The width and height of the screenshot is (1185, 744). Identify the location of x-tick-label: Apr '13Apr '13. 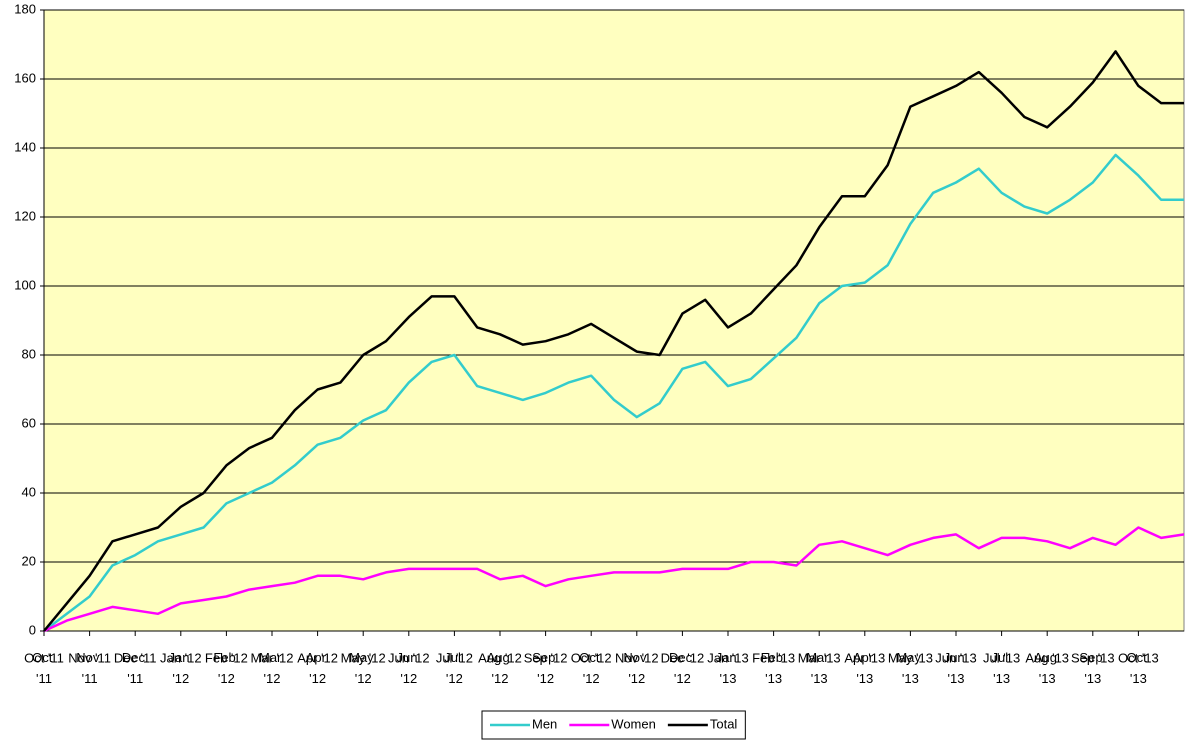
(864, 668).